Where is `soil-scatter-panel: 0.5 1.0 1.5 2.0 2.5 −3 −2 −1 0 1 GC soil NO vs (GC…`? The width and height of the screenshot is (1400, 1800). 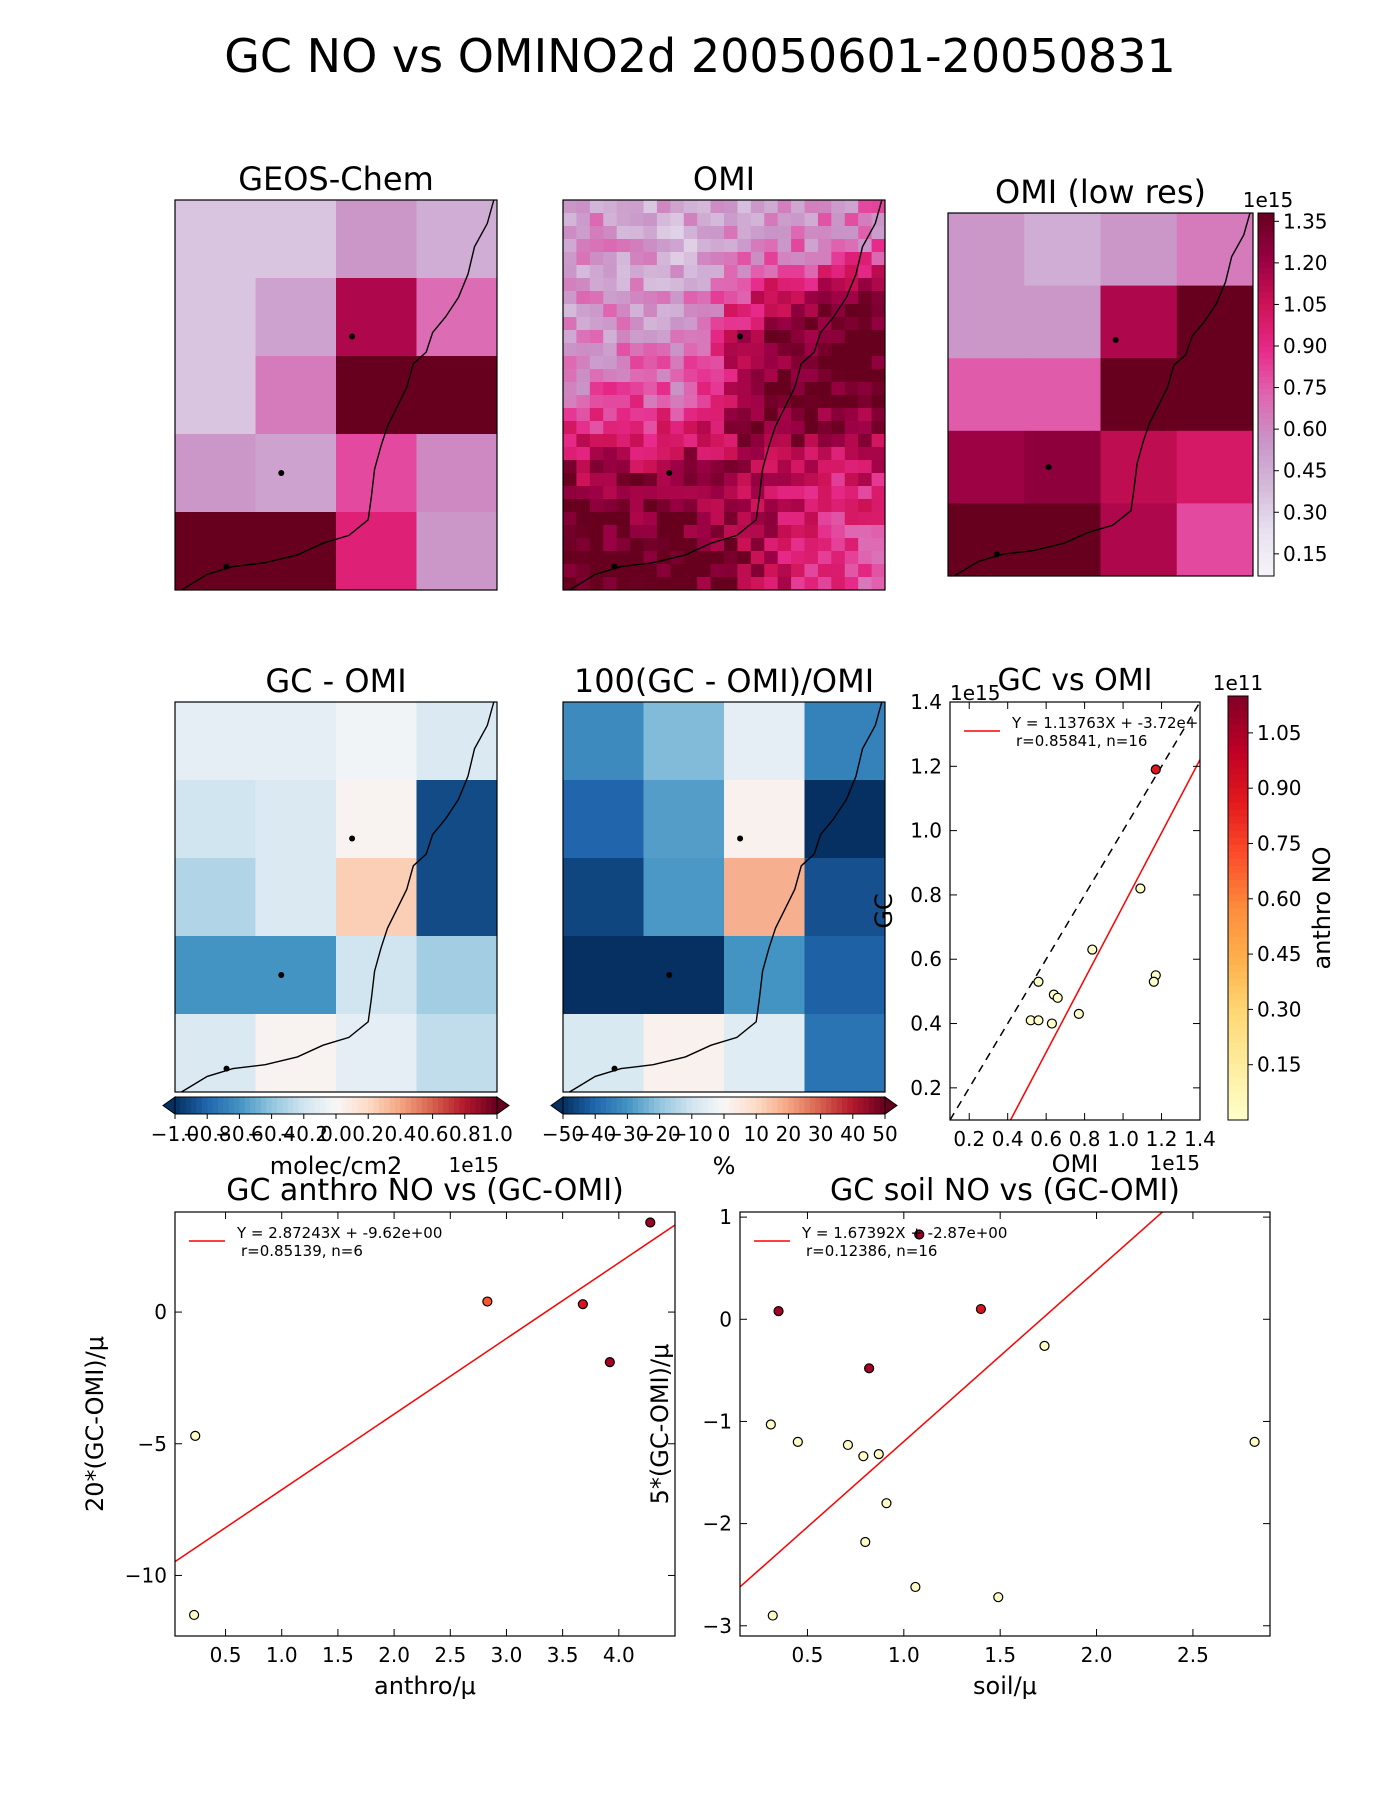
soil-scatter-panel: 0.5 1.0 1.5 2.0 2.5 −3 −2 −1 0 1 GC soil NO vs (GC… is located at coordinates (958, 1436).